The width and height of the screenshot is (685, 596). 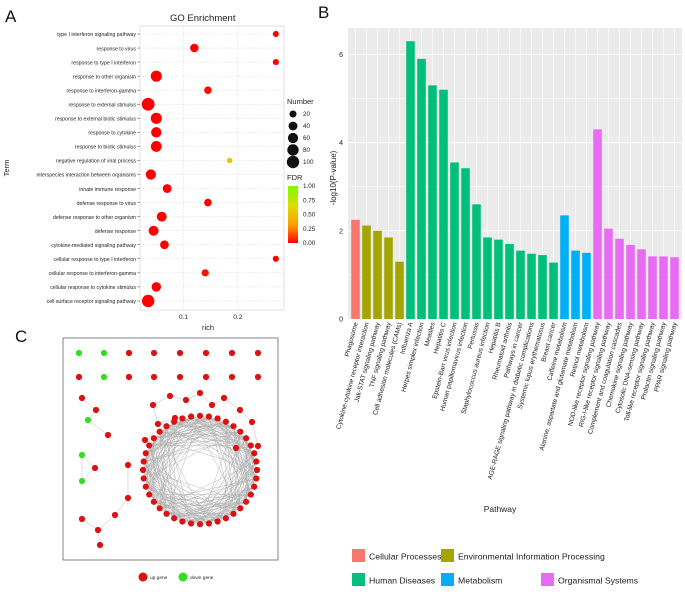 What do you see at coordinates (275, 258) in the screenshot?
I see `go-point-cellular-response-to-type-i-interferon` at bounding box center [275, 258].